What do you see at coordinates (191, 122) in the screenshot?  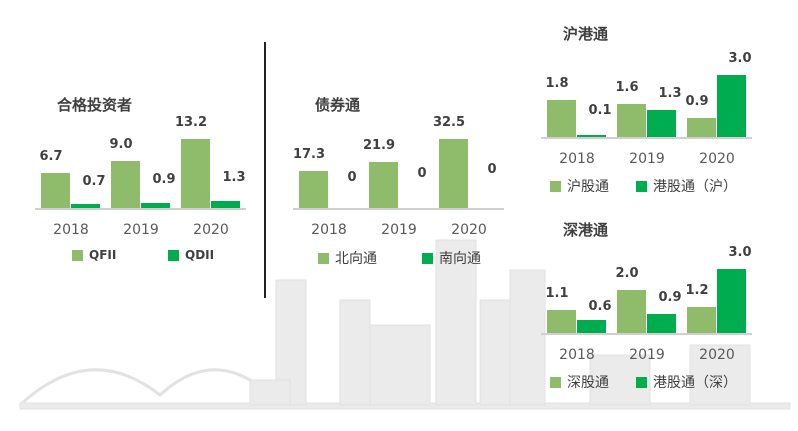 I see `data-label: 13.2` at bounding box center [191, 122].